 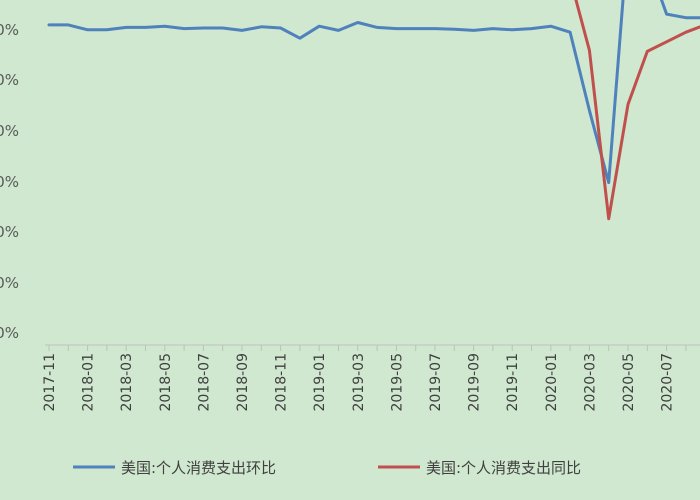 What do you see at coordinates (503, 468) in the screenshot?
I see `legend-label: 美国:个人消费支出同比` at bounding box center [503, 468].